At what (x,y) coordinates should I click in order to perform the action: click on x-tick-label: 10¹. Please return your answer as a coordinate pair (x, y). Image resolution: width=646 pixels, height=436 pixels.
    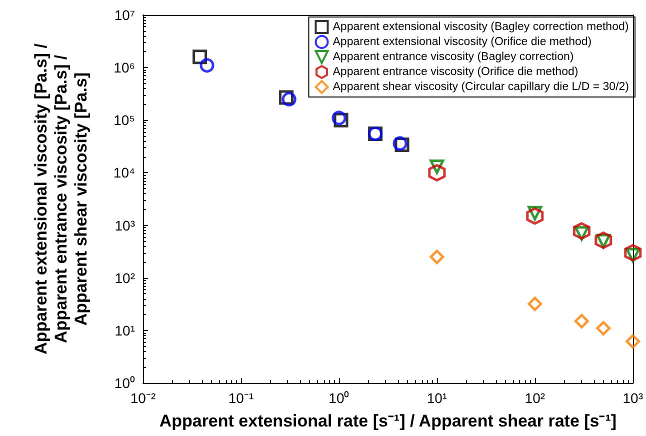
    Looking at the image, I should click on (437, 398).